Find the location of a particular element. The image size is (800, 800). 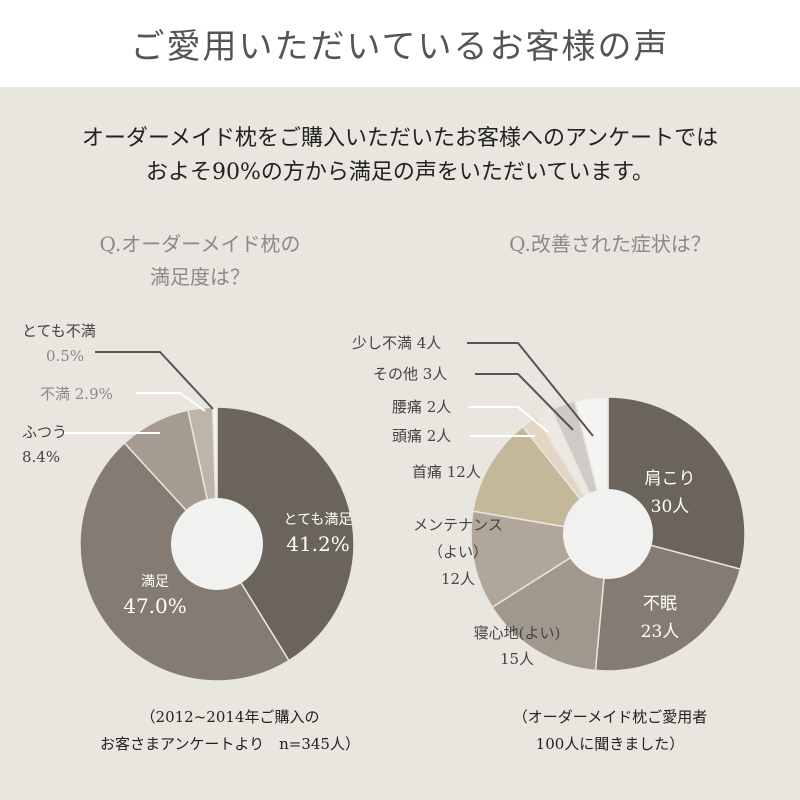

satisfaction-center-hole is located at coordinates (217, 544).